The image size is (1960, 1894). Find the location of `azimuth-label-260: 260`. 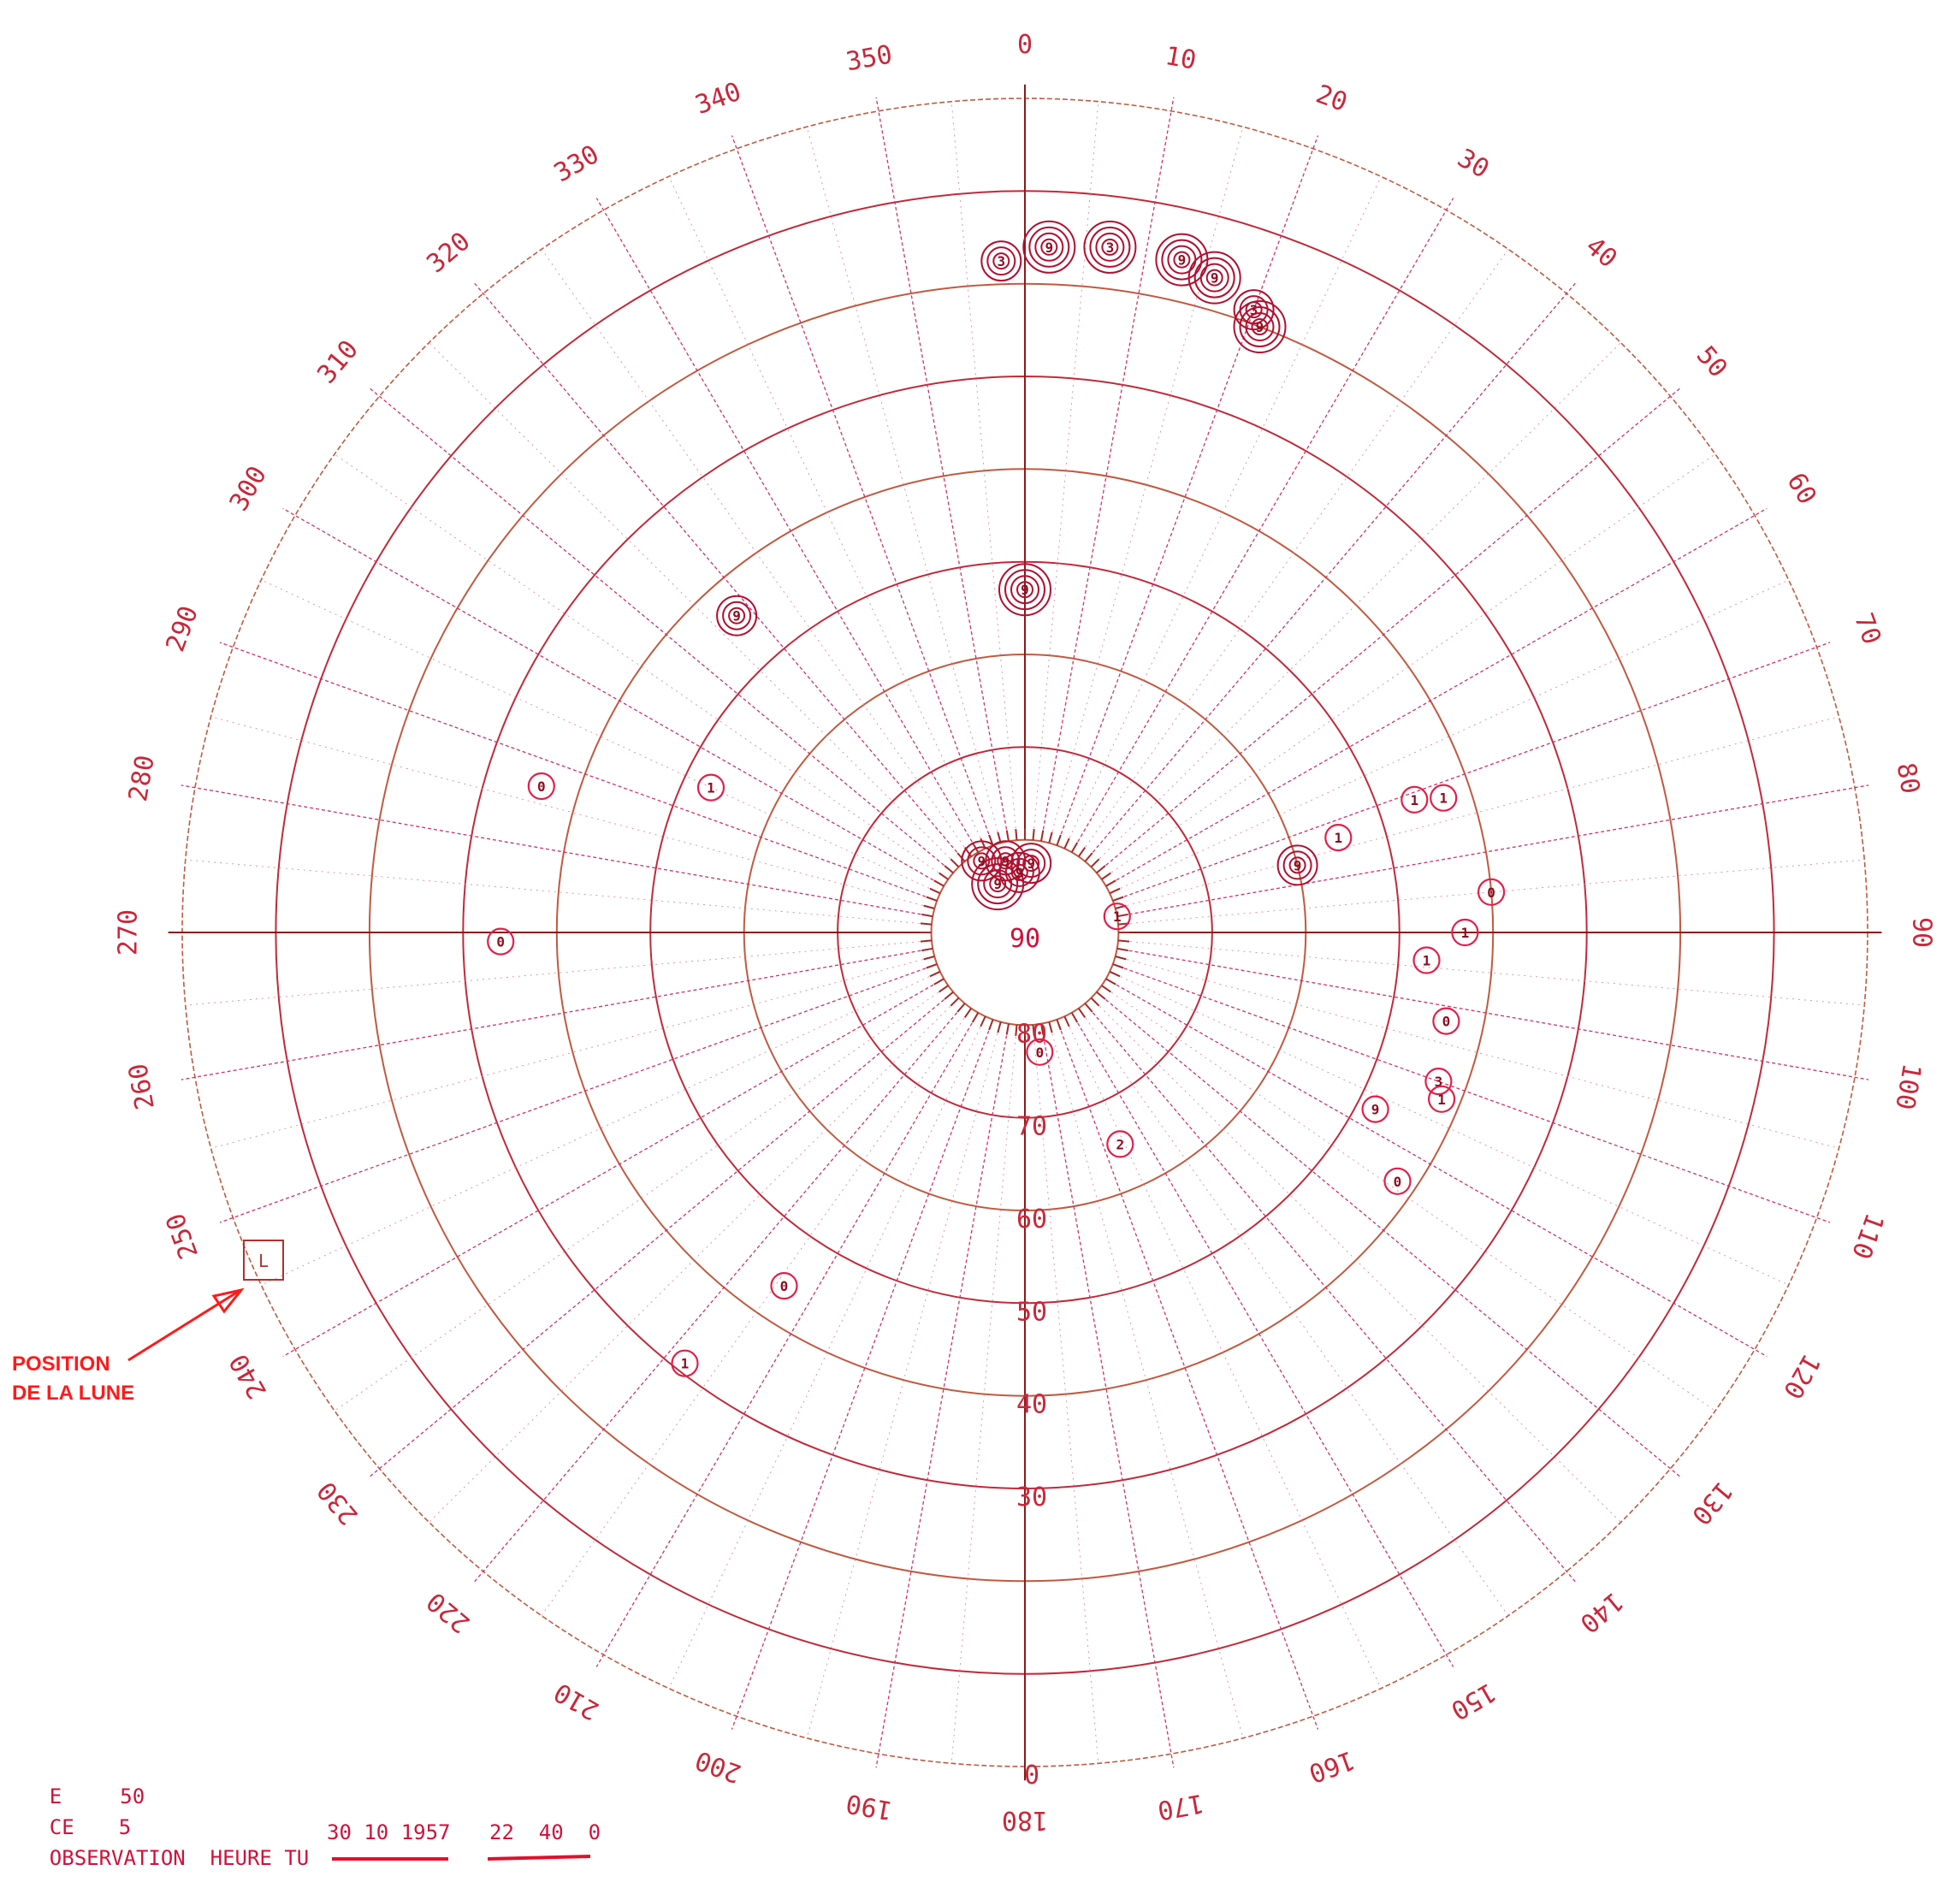

azimuth-label-260: 260 is located at coordinates (142, 1086).